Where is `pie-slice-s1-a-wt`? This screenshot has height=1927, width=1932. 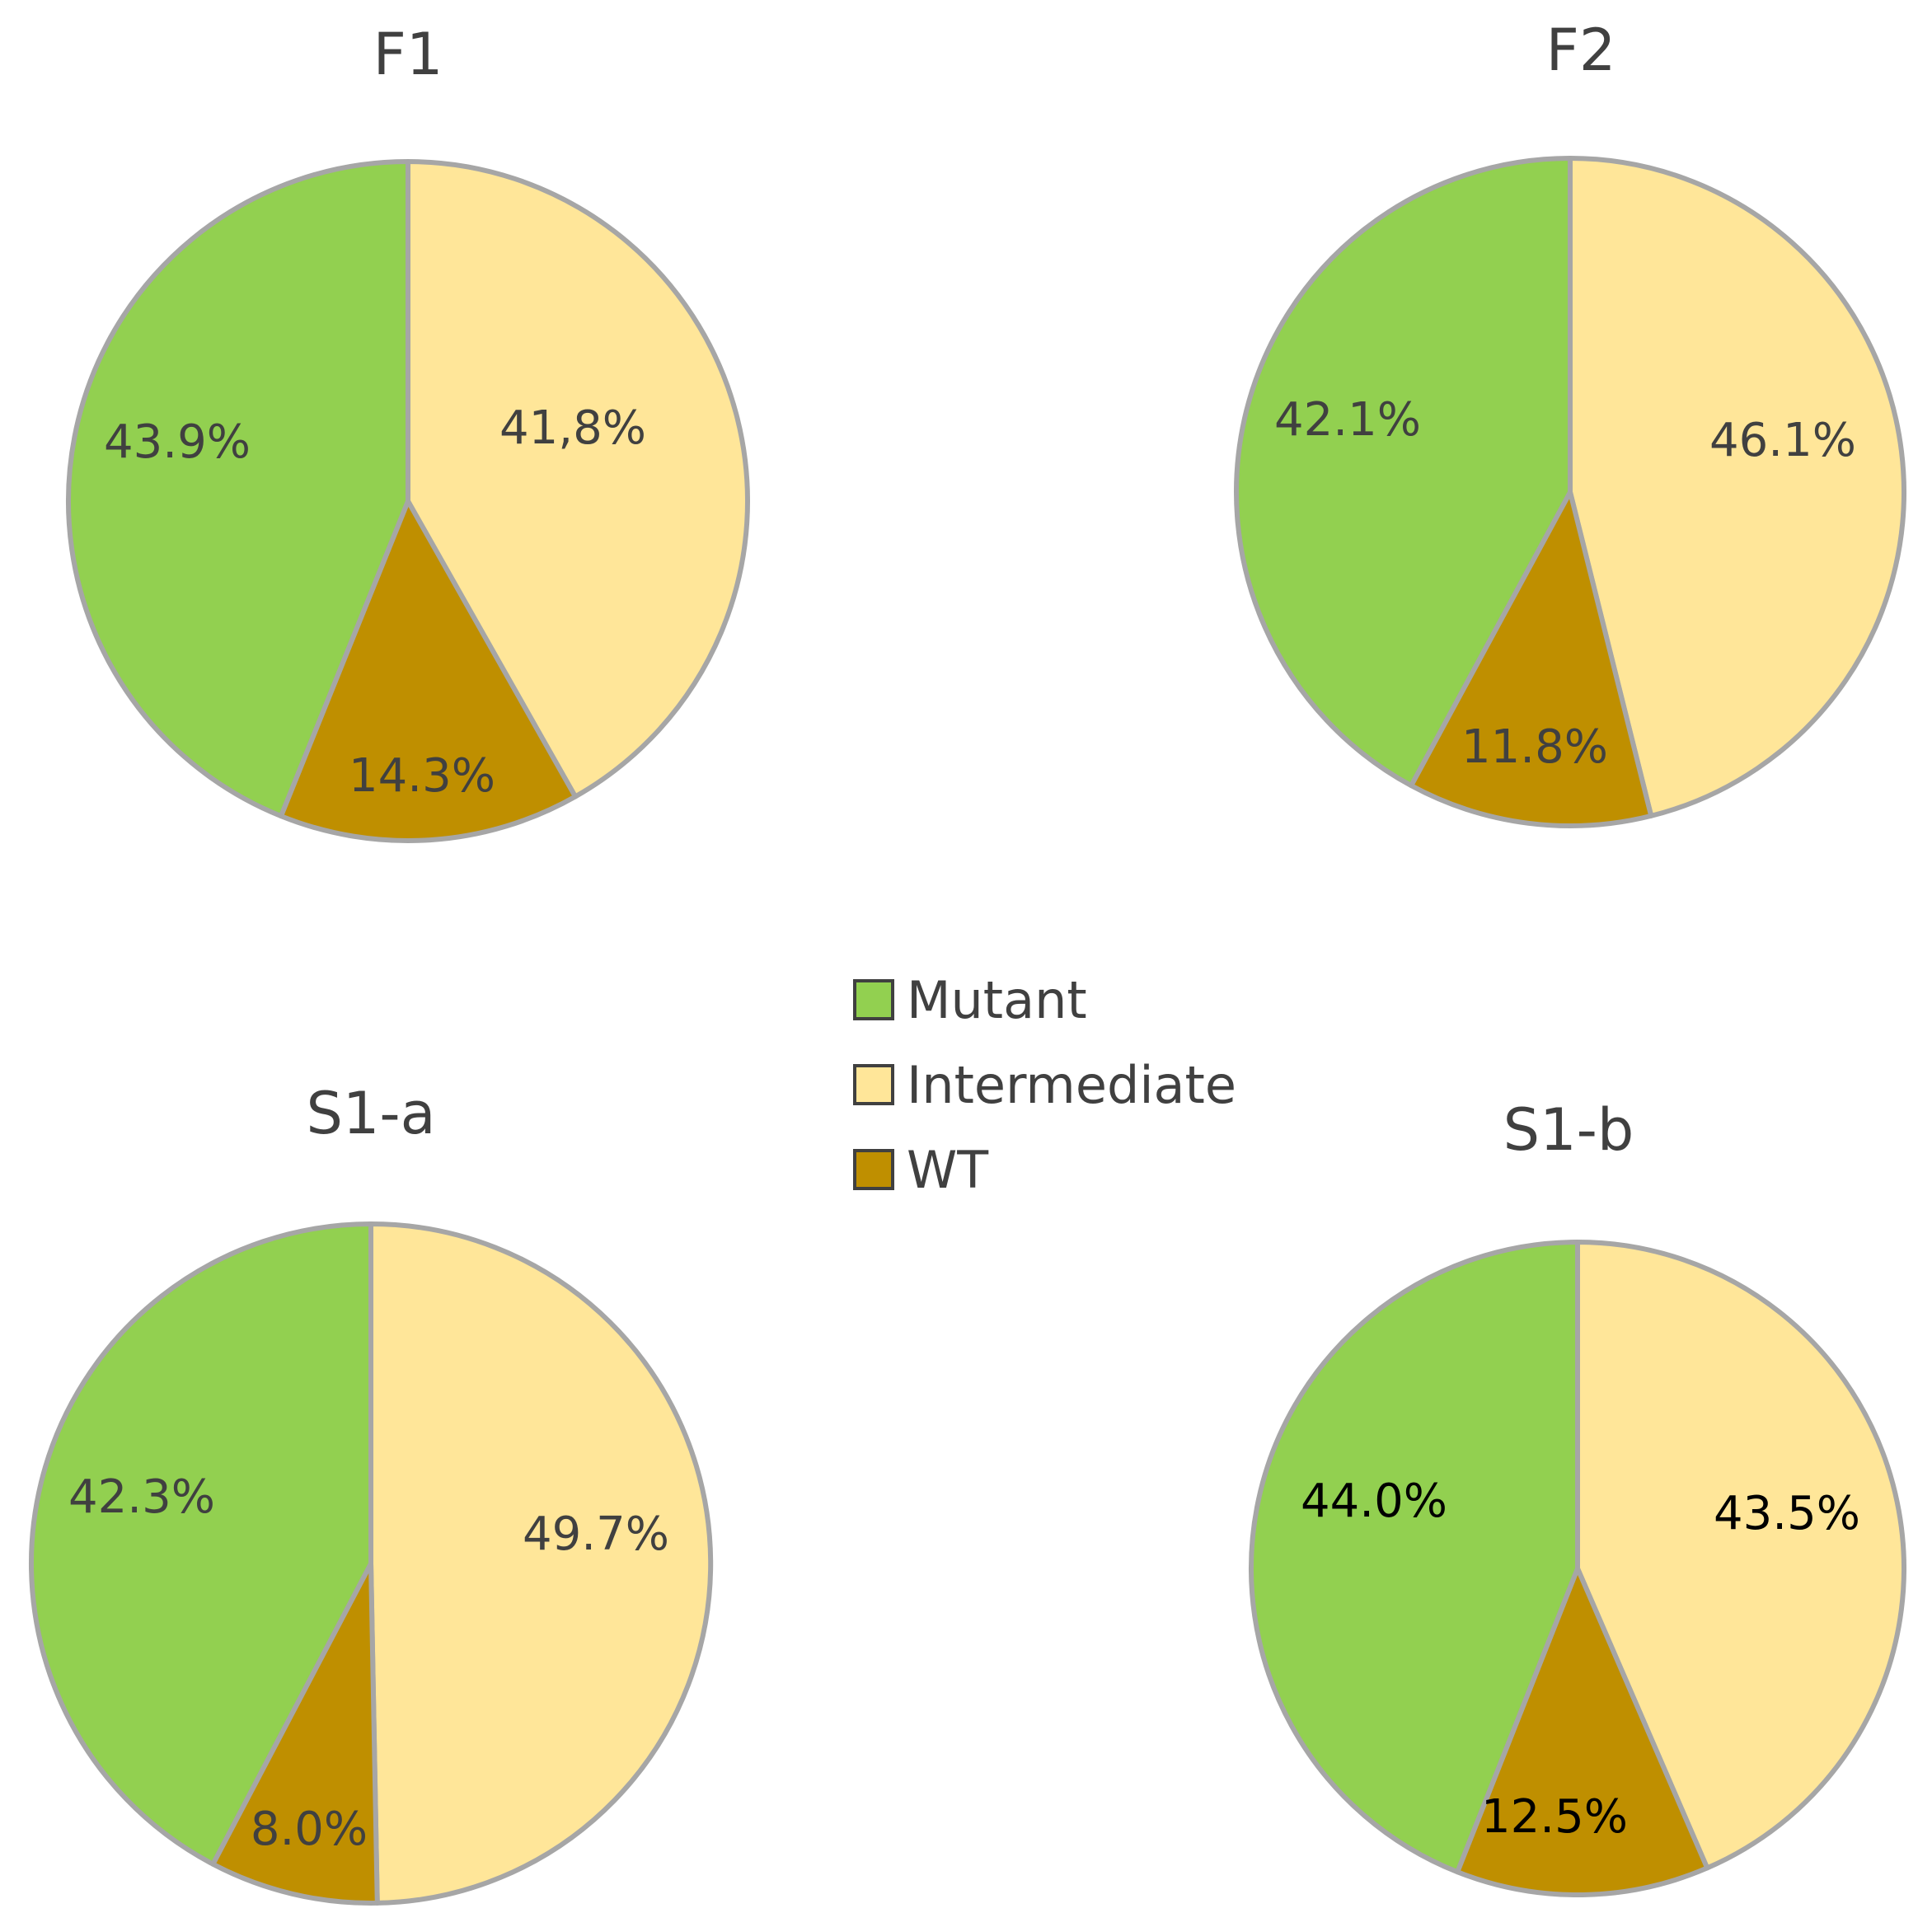 pie-slice-s1-a-wt is located at coordinates (295, 1733).